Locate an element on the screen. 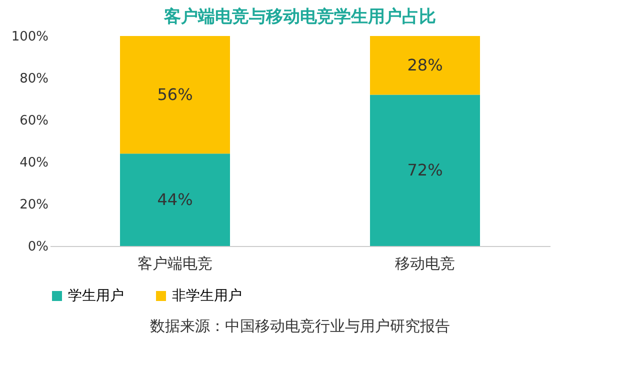  legend-label: 学生用户 is located at coordinates (96, 296).